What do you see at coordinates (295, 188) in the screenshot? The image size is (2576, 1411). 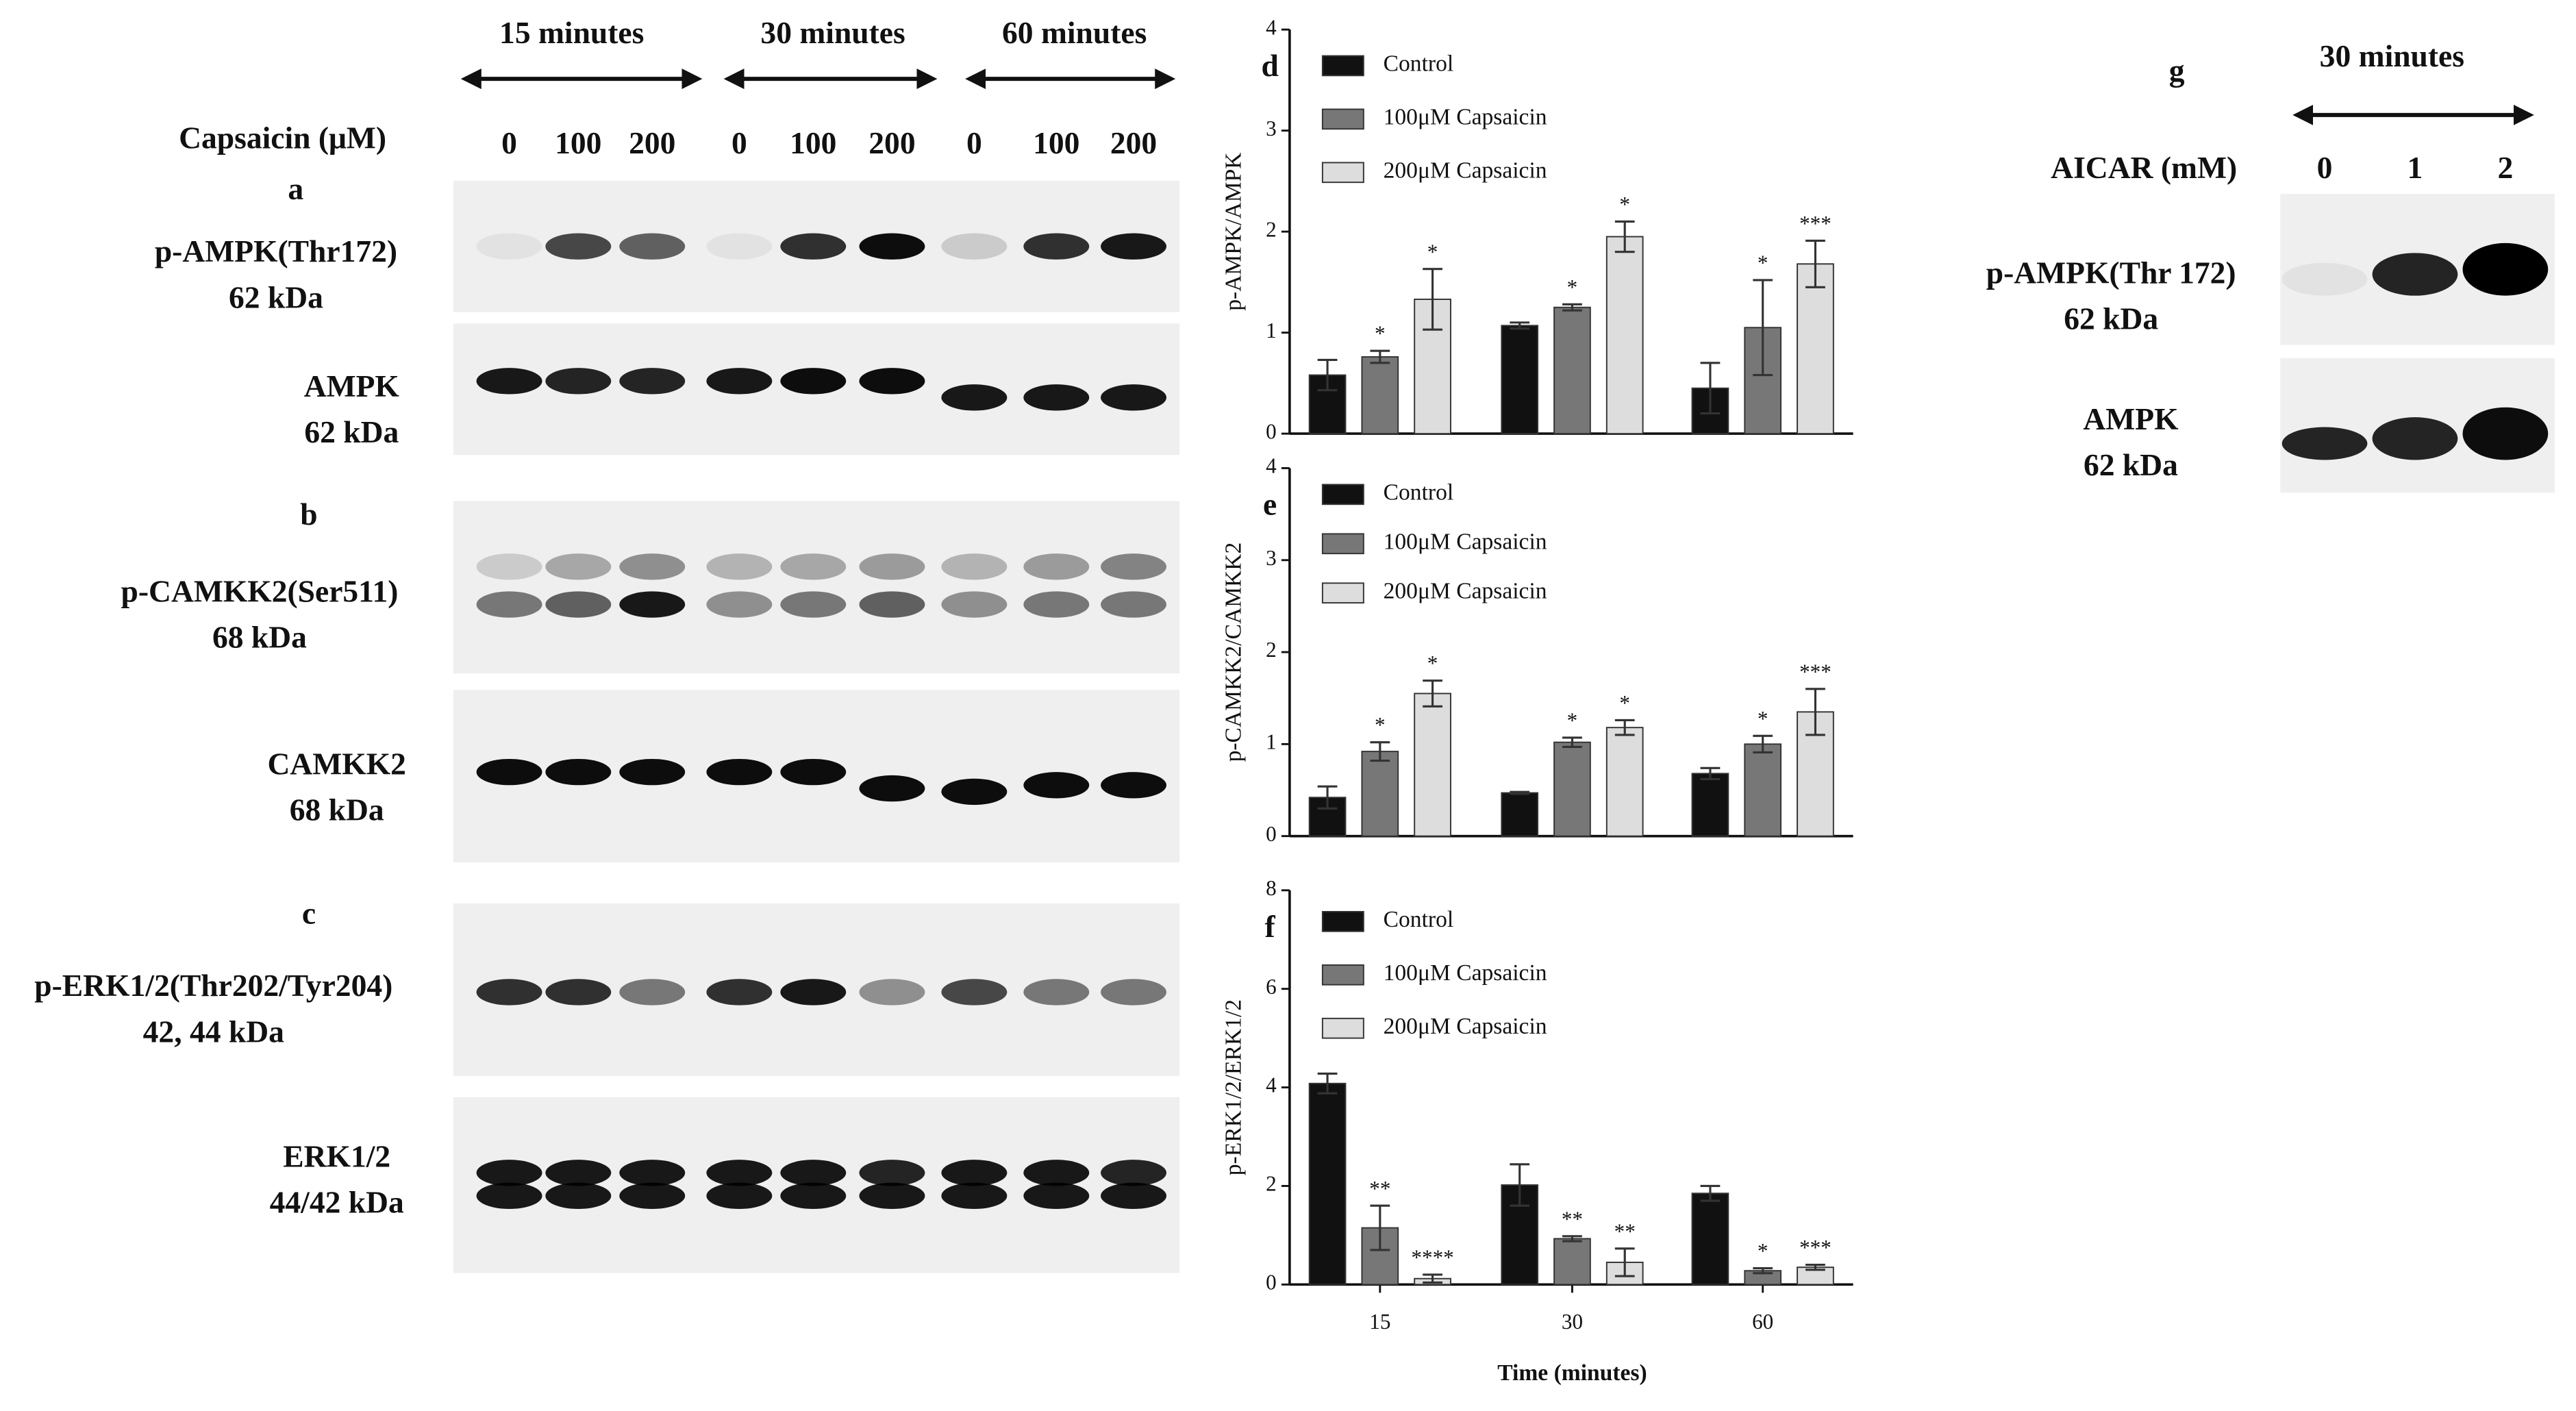 I see `panel-letter: a` at bounding box center [295, 188].